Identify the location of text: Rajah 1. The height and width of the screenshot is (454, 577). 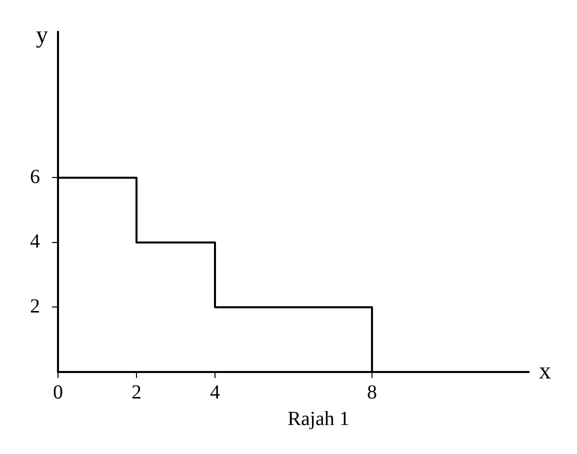
(318, 419).